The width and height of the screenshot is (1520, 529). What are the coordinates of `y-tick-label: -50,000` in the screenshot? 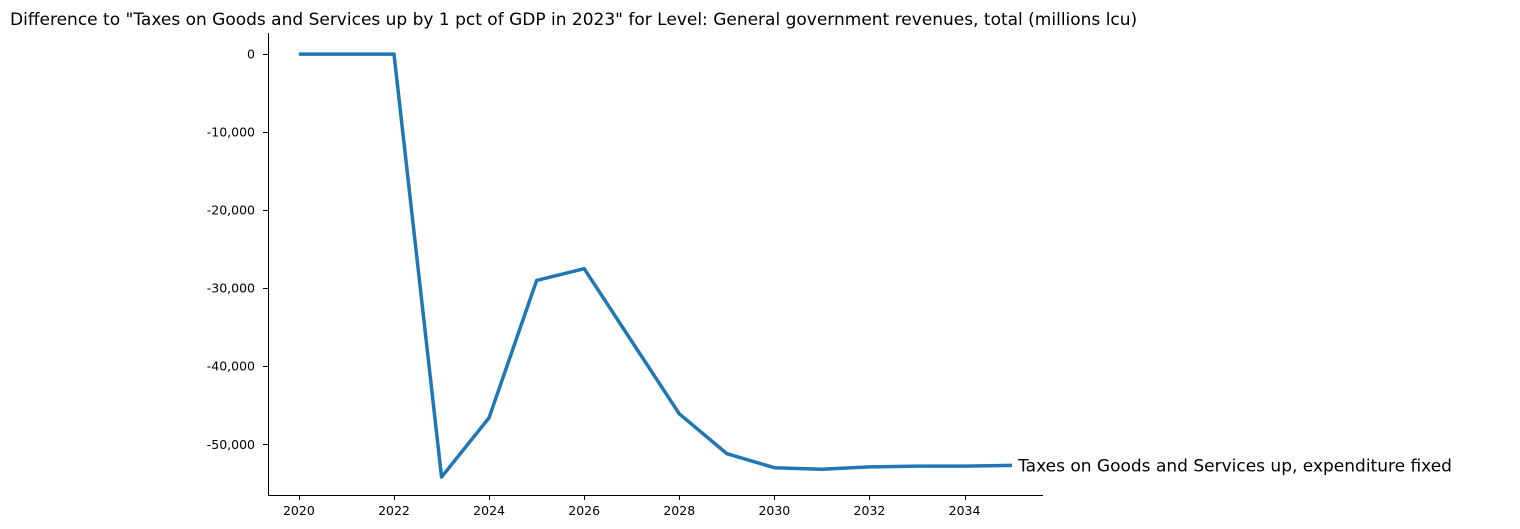 It's located at (231, 444).